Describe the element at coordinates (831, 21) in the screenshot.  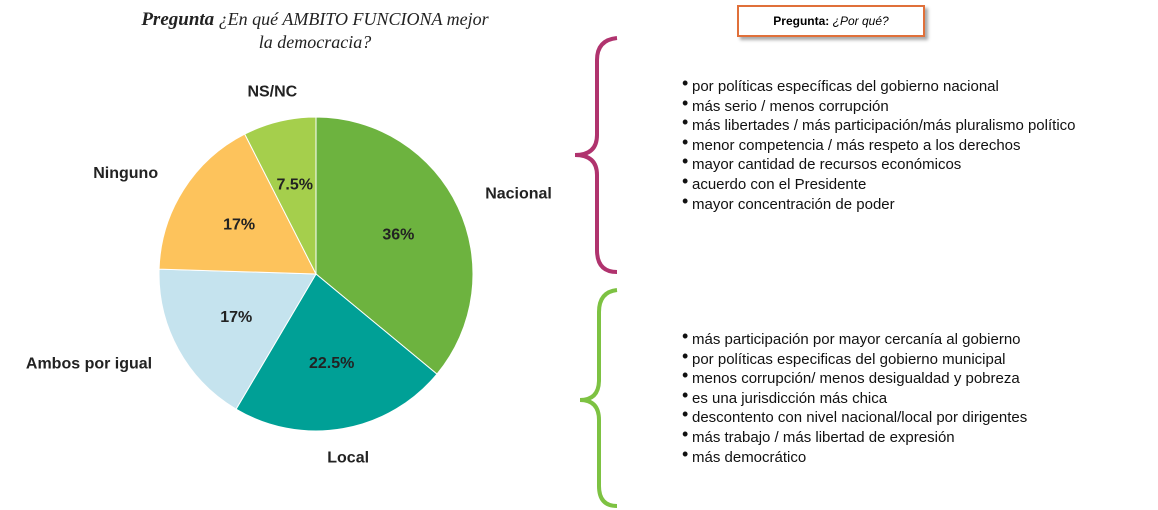
I see `reasons-box: Pregunta: ¿Por qué?` at that location.